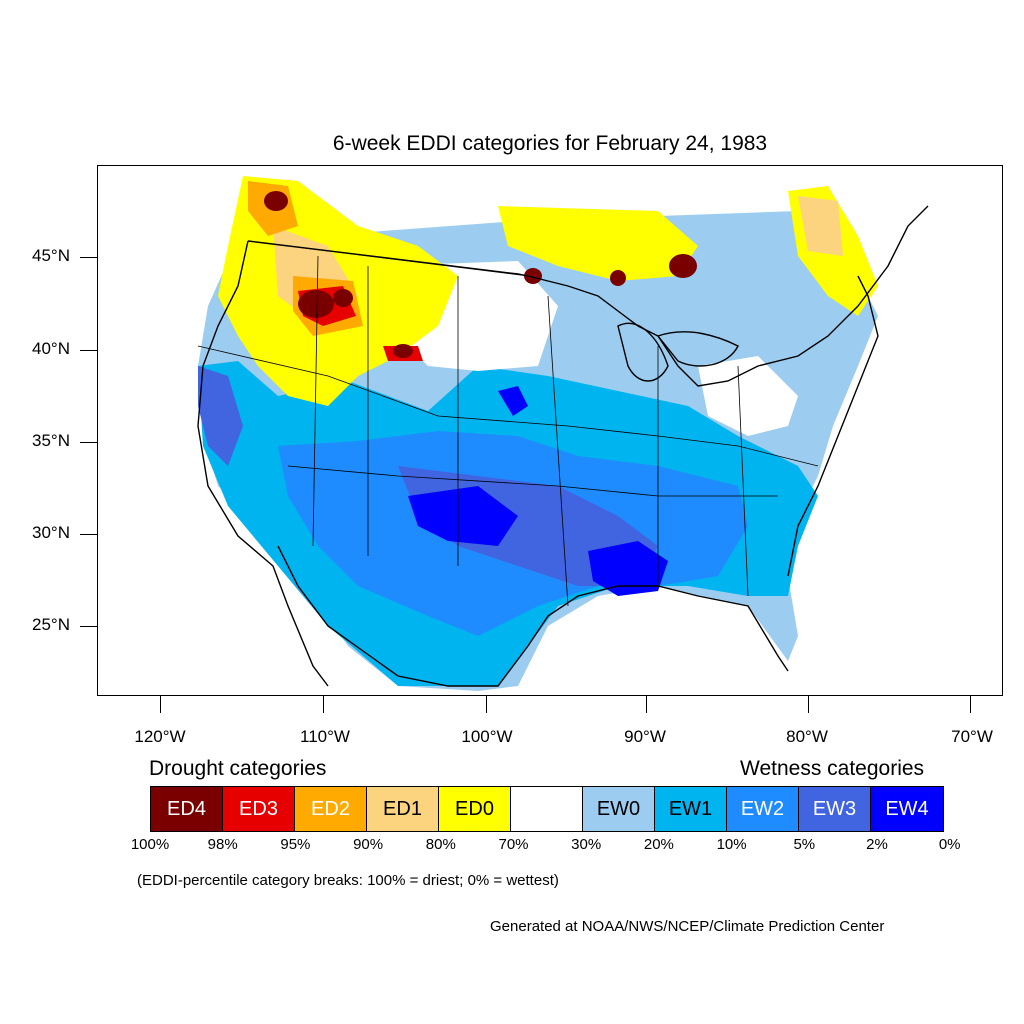 The height and width of the screenshot is (1024, 1024). Describe the element at coordinates (731, 844) in the screenshot. I see `legend-break-label: 10%` at that location.